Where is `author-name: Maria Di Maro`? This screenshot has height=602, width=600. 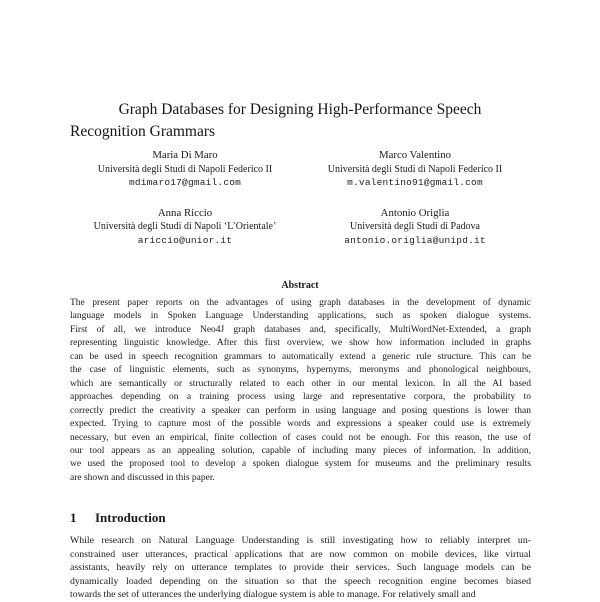
author-name: Maria Di Maro is located at coordinates (185, 155).